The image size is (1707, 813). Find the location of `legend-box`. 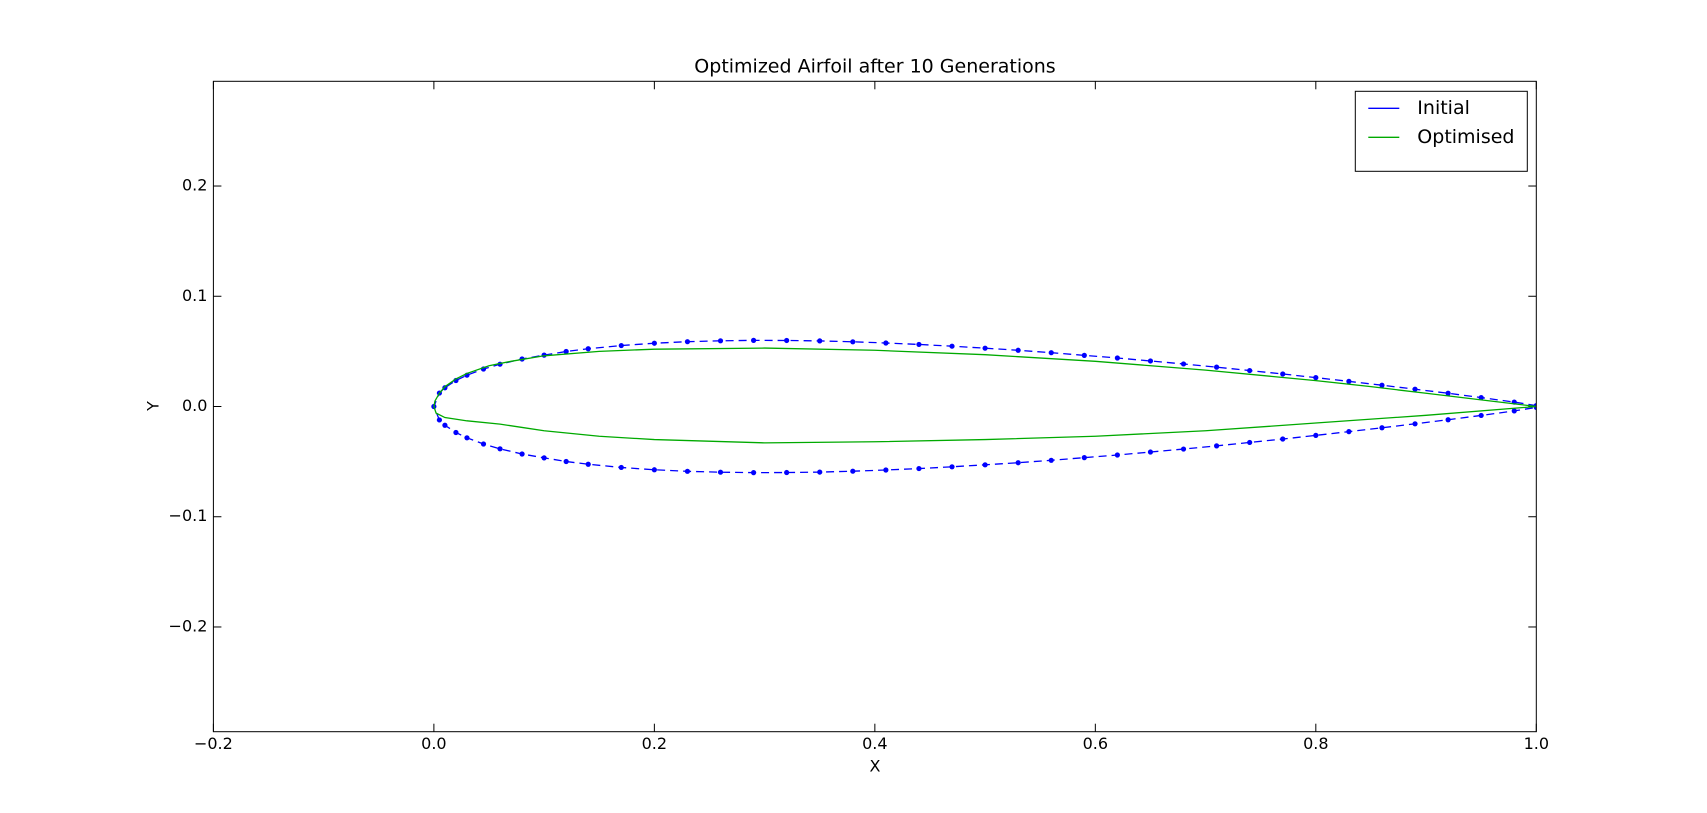

legend-box is located at coordinates (1441, 131).